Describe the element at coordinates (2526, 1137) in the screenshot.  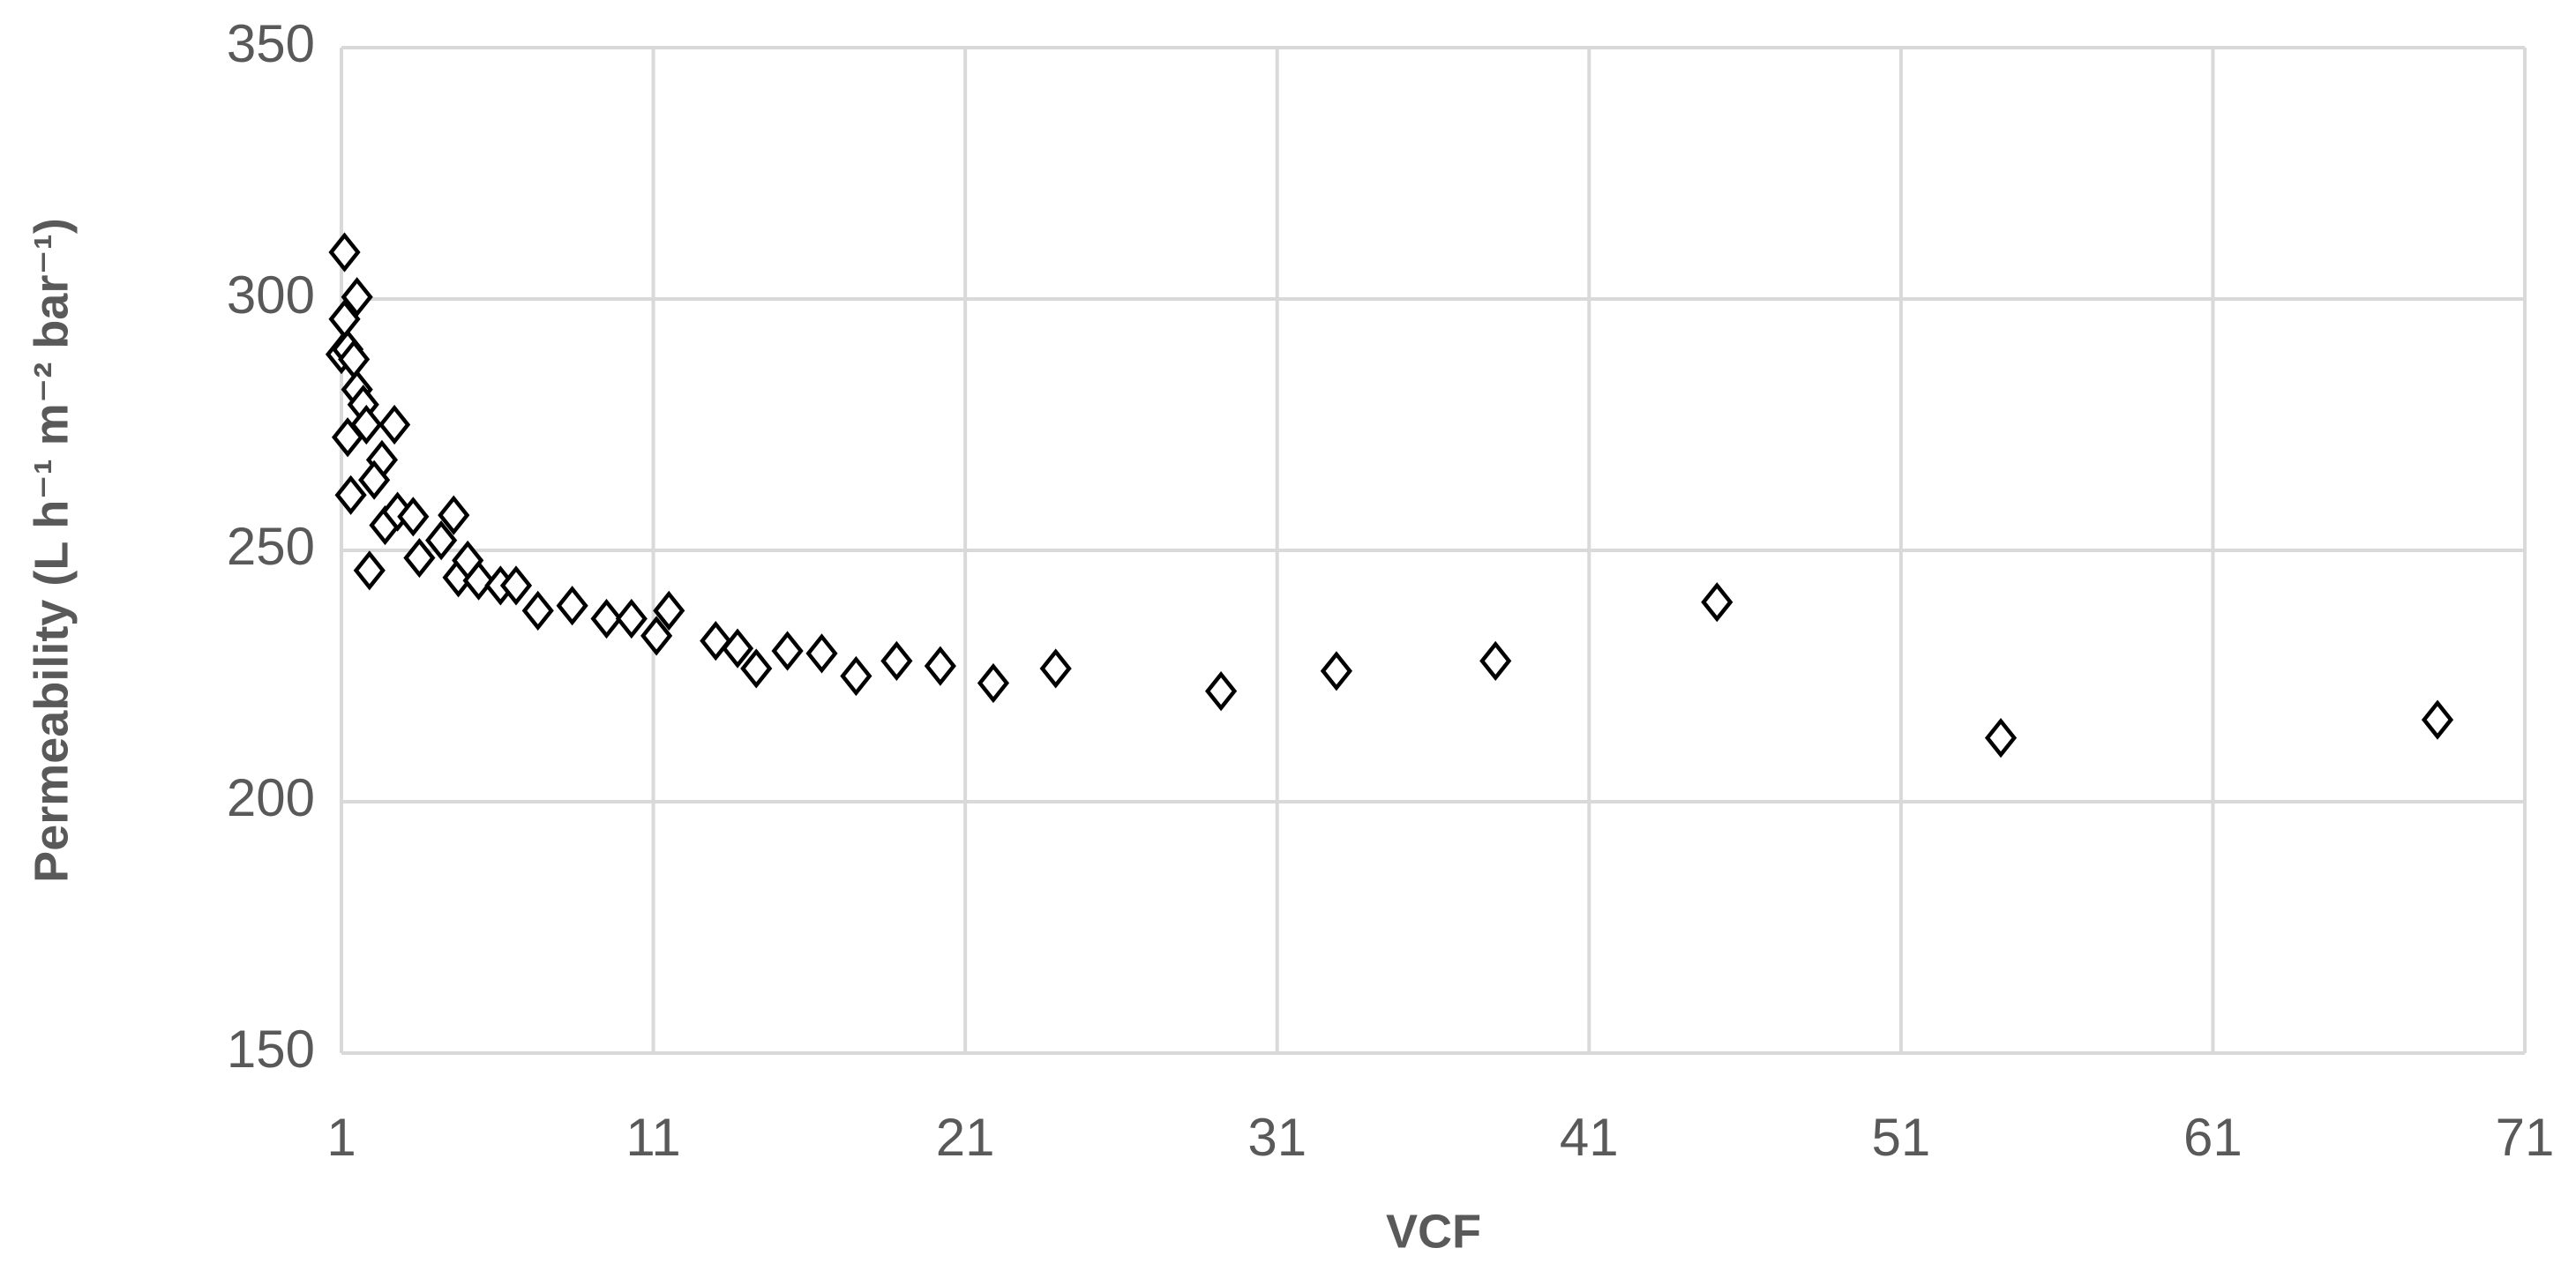
I see `x-tick-label: 71` at that location.